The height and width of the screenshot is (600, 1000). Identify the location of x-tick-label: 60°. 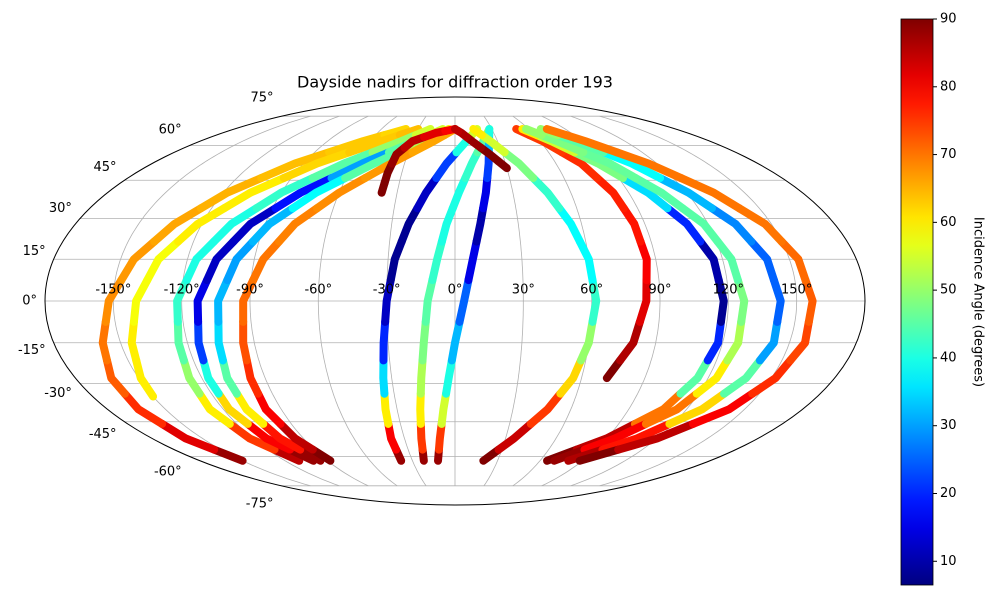
(591, 290).